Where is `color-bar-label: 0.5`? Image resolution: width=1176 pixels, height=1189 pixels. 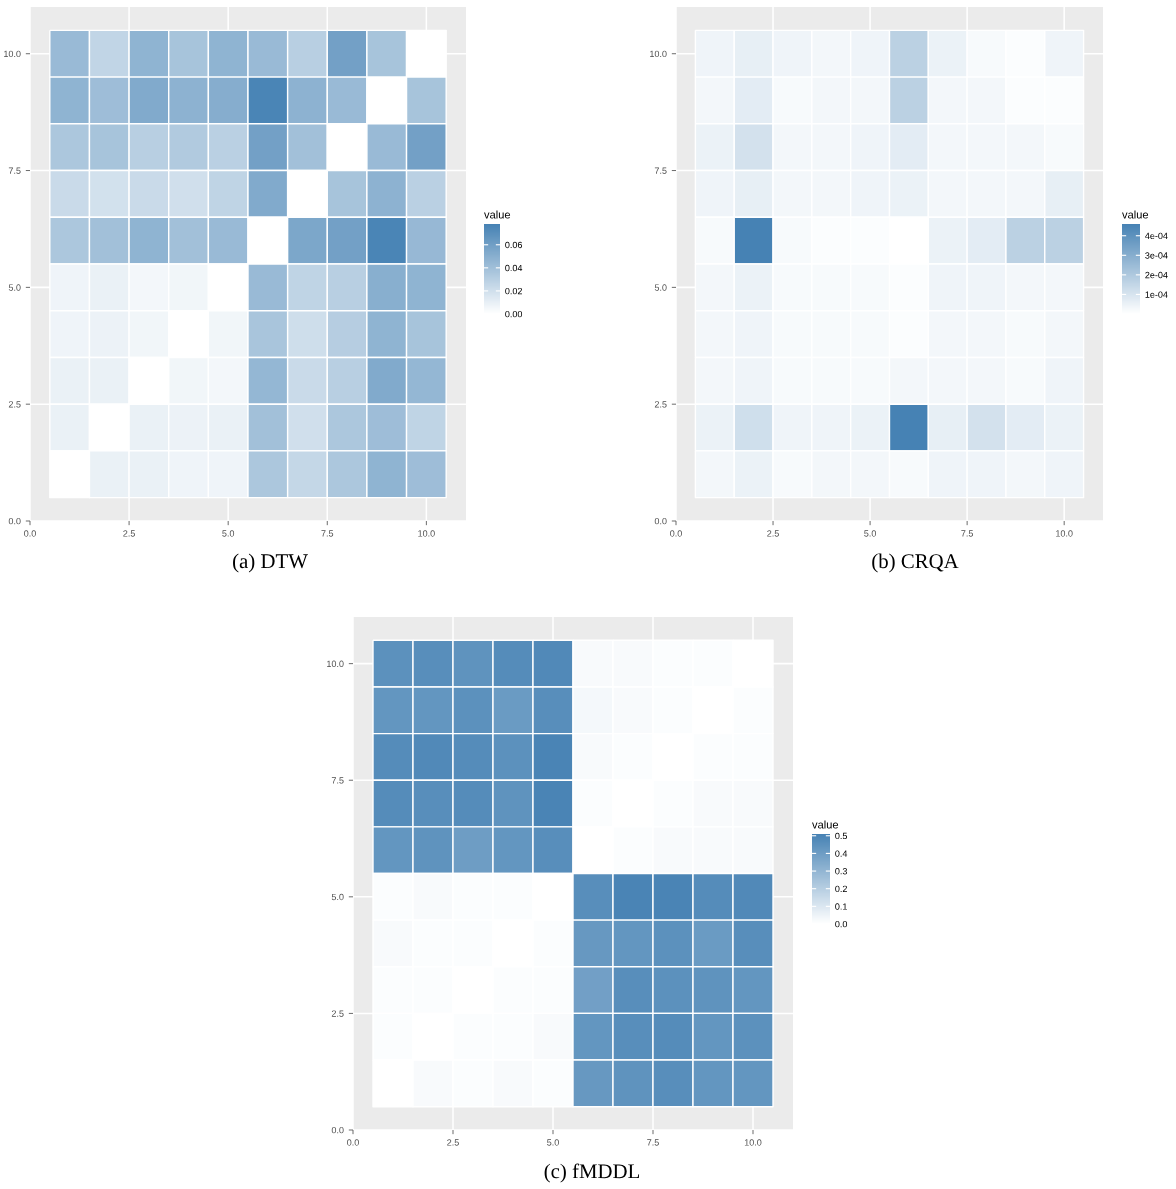
color-bar-label: 0.5 is located at coordinates (841, 836).